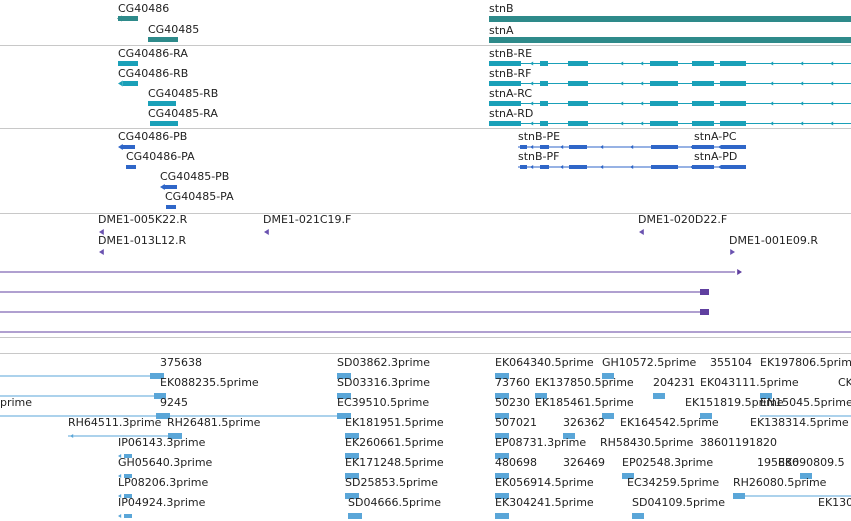 The image size is (851, 521). I want to click on est-label: EK164542.5prime, so click(669, 422).